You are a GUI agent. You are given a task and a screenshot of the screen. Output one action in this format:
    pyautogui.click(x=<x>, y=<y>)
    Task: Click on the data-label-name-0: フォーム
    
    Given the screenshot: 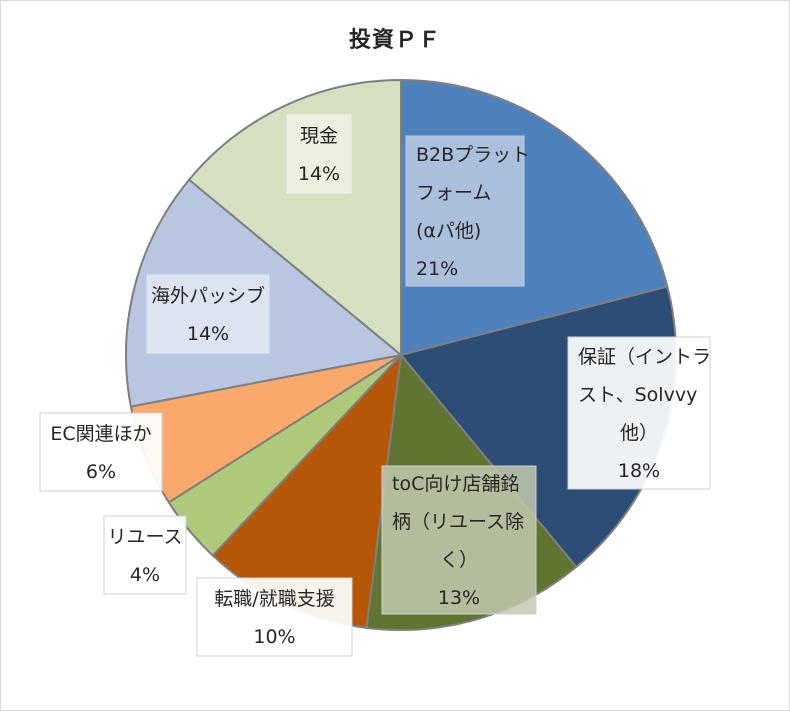 What is the action you would take?
    pyautogui.click(x=453, y=193)
    